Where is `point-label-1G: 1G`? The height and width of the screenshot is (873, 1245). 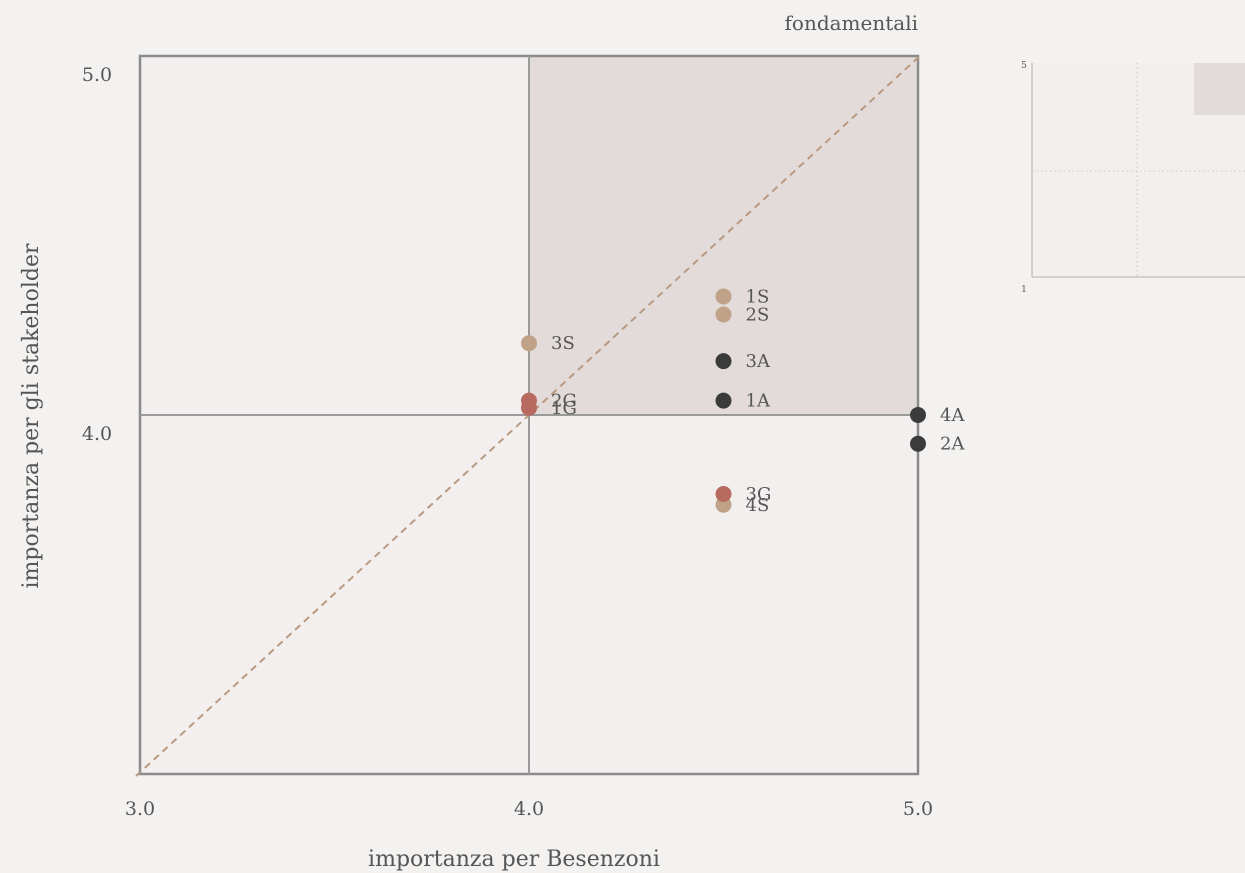
point-label-1G: 1G is located at coordinates (564, 408).